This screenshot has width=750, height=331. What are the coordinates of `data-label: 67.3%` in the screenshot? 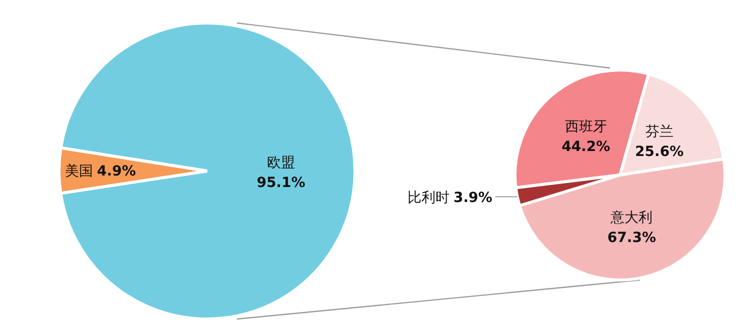 It's located at (631, 238).